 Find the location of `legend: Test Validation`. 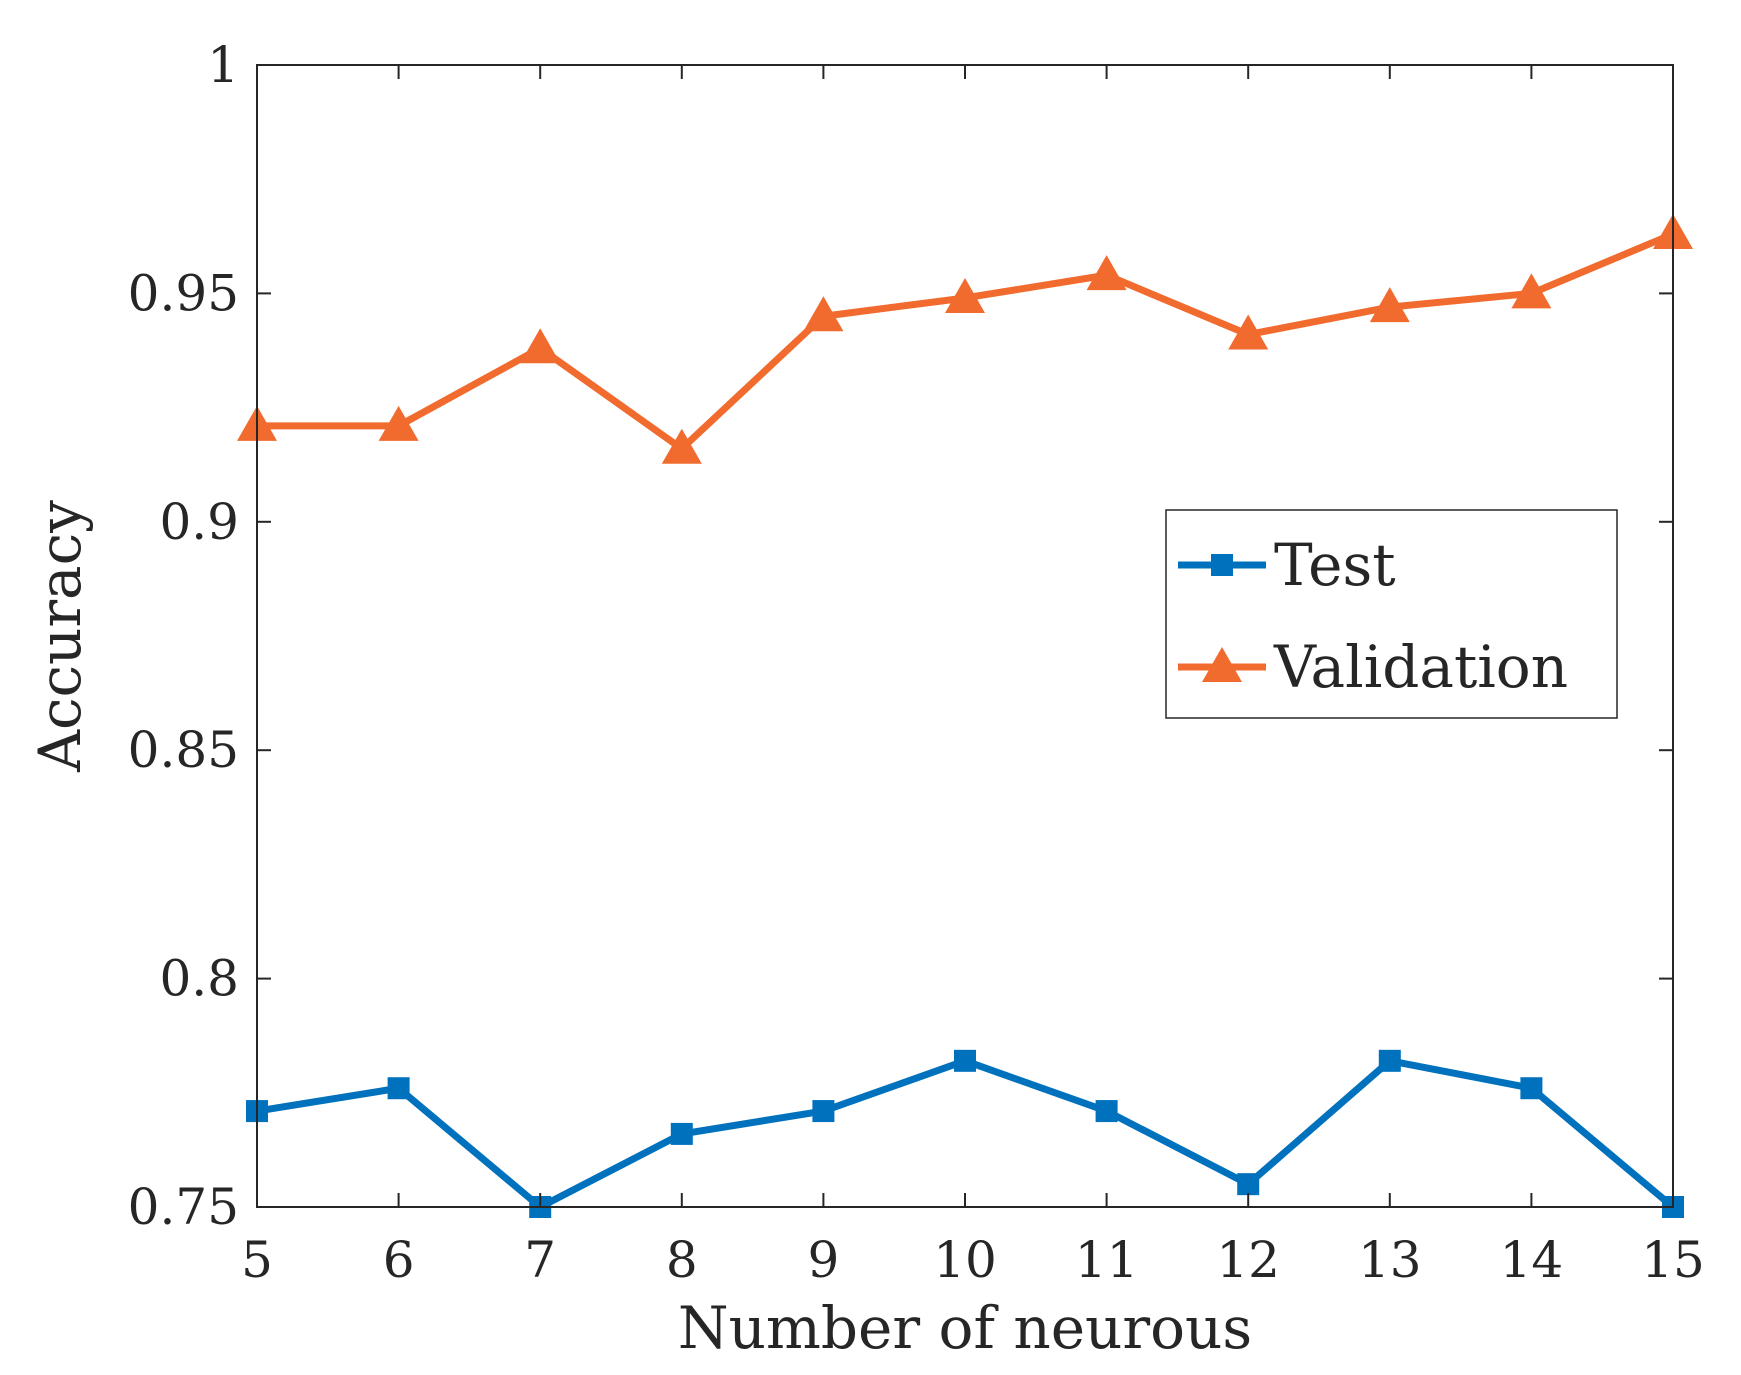

legend: Test Validation is located at coordinates (1391, 614).